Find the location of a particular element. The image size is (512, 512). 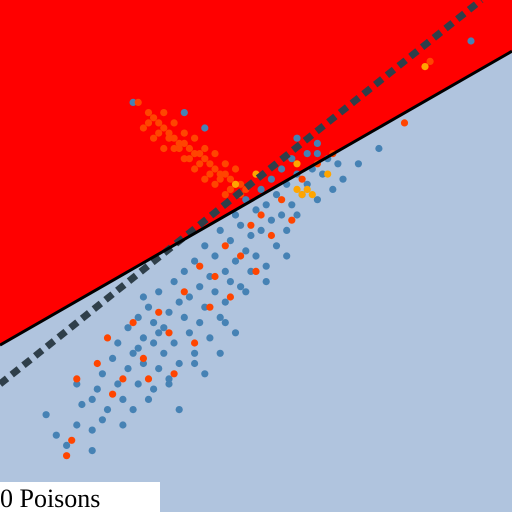

caption-box: 0 Poisons is located at coordinates (80, 497).